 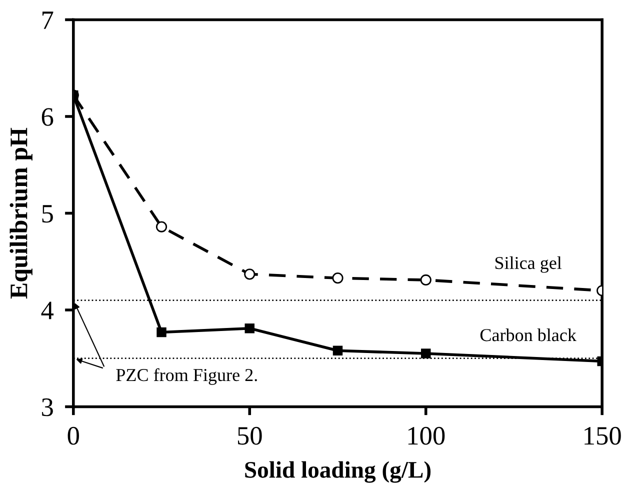 I want to click on series-label: Carbon black, so click(x=528, y=335).